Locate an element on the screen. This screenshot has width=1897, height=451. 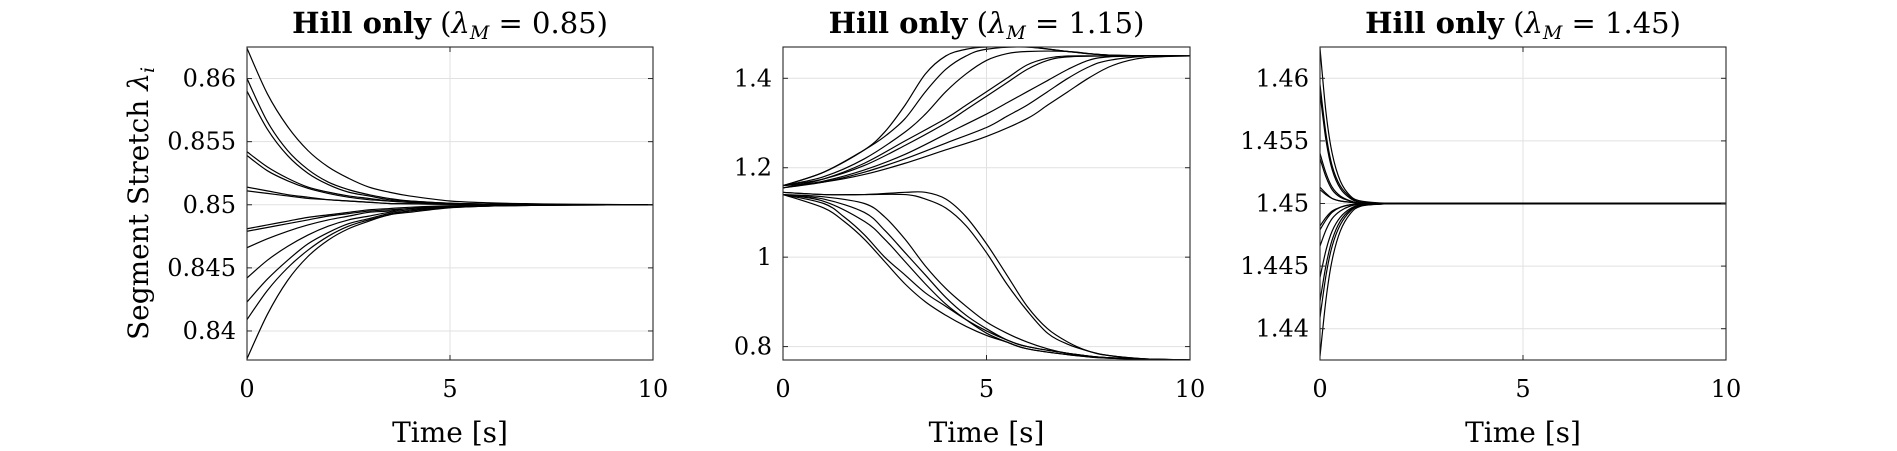
y-tick-label: 1.46 is located at coordinates (1282, 78).